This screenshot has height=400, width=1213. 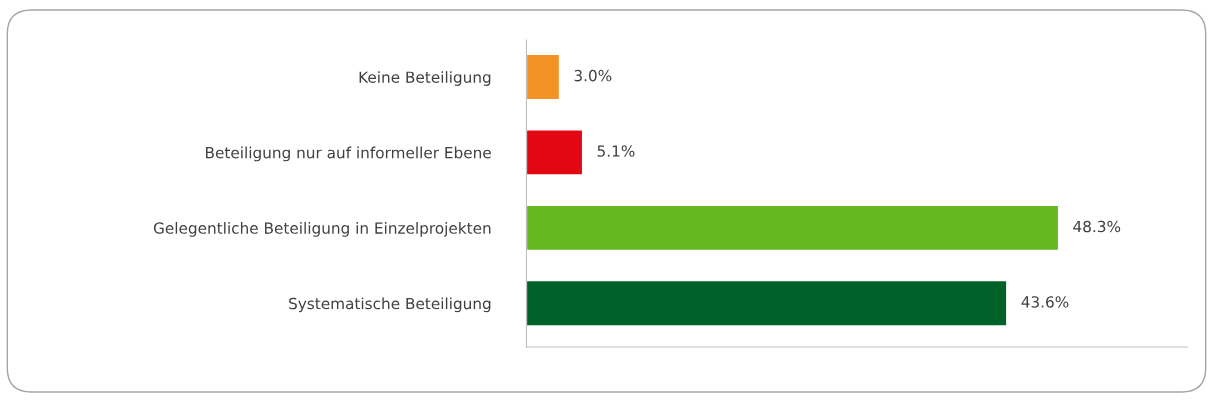 What do you see at coordinates (322, 229) in the screenshot?
I see `y-tick-label: Gelegentliche Beteiligung in Einzelprojekten` at bounding box center [322, 229].